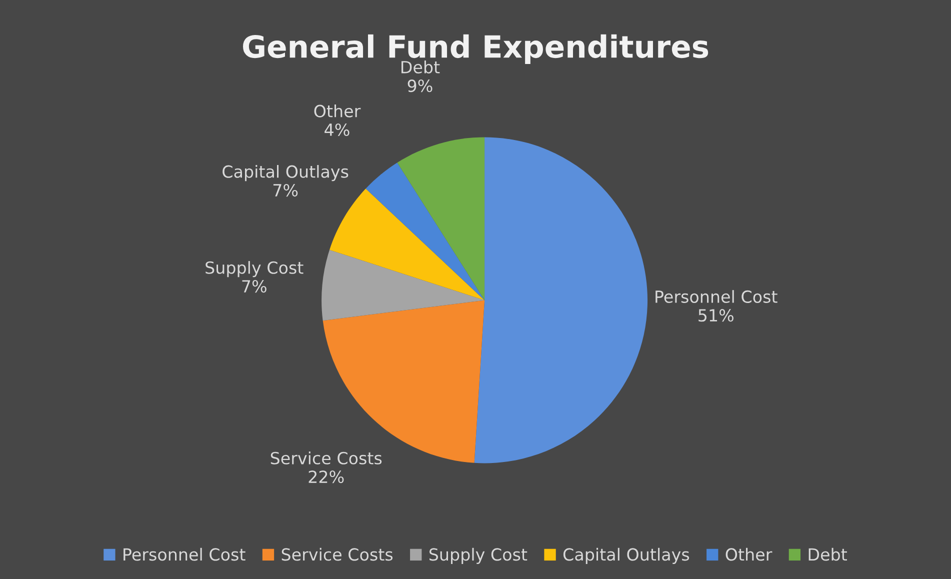  What do you see at coordinates (337, 129) in the screenshot?
I see `data-label: 4%` at bounding box center [337, 129].